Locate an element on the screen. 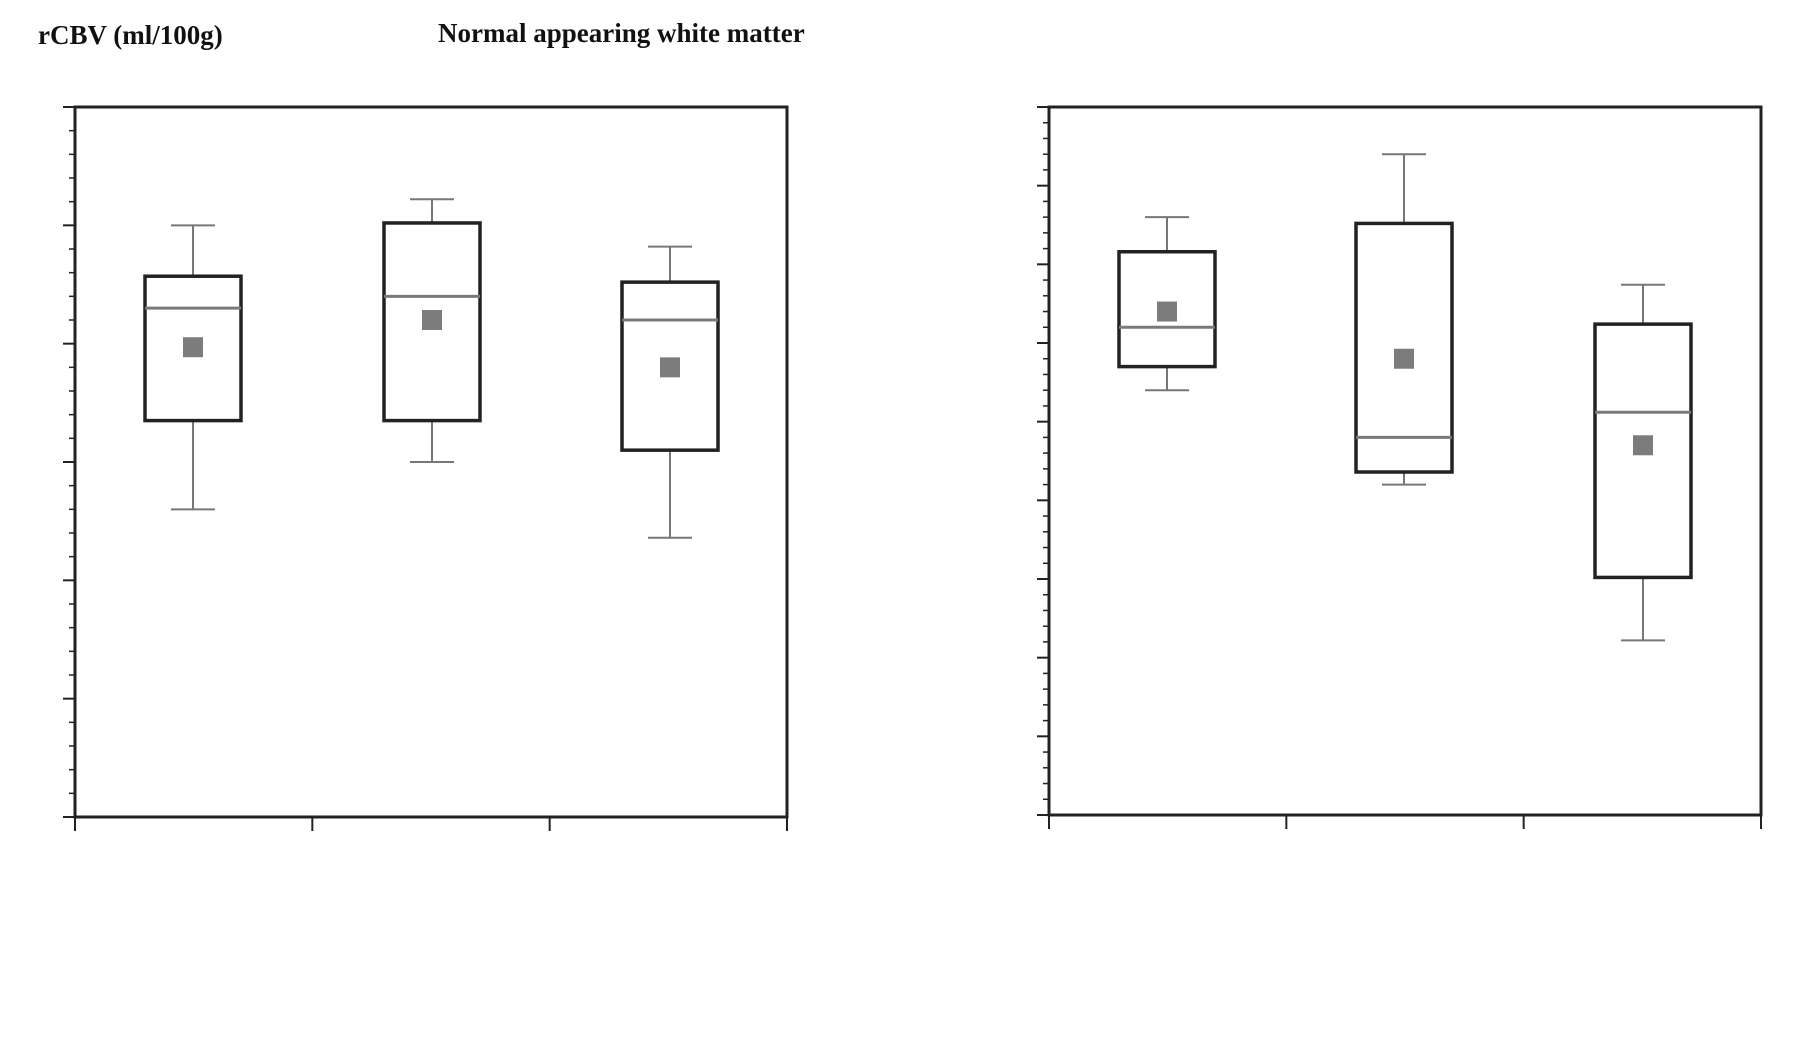 This screenshot has height=1038, width=1800. figure-title: Normal appearing white matter is located at coordinates (621, 33).